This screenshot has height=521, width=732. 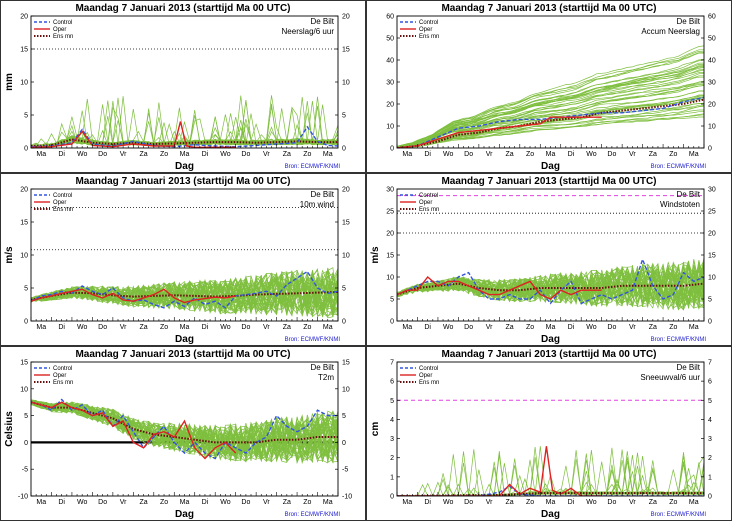 I want to click on y-tick-label-left: 2, so click(x=392, y=458).